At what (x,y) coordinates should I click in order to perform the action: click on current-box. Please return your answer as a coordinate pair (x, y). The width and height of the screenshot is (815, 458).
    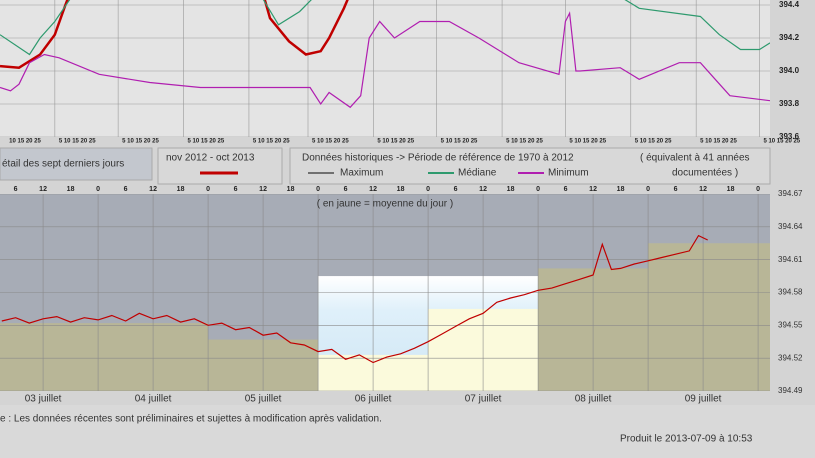
    Looking at the image, I should click on (220, 166).